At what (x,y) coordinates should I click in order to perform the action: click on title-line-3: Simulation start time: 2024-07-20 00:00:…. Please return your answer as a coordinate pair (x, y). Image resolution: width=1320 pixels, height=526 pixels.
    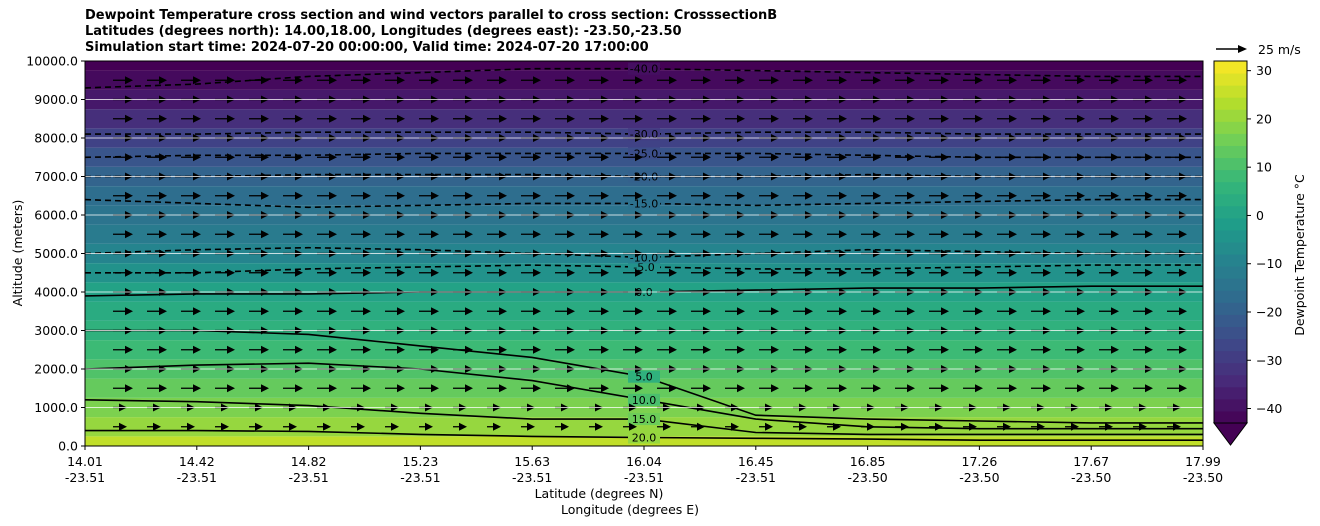
    Looking at the image, I should click on (367, 47).